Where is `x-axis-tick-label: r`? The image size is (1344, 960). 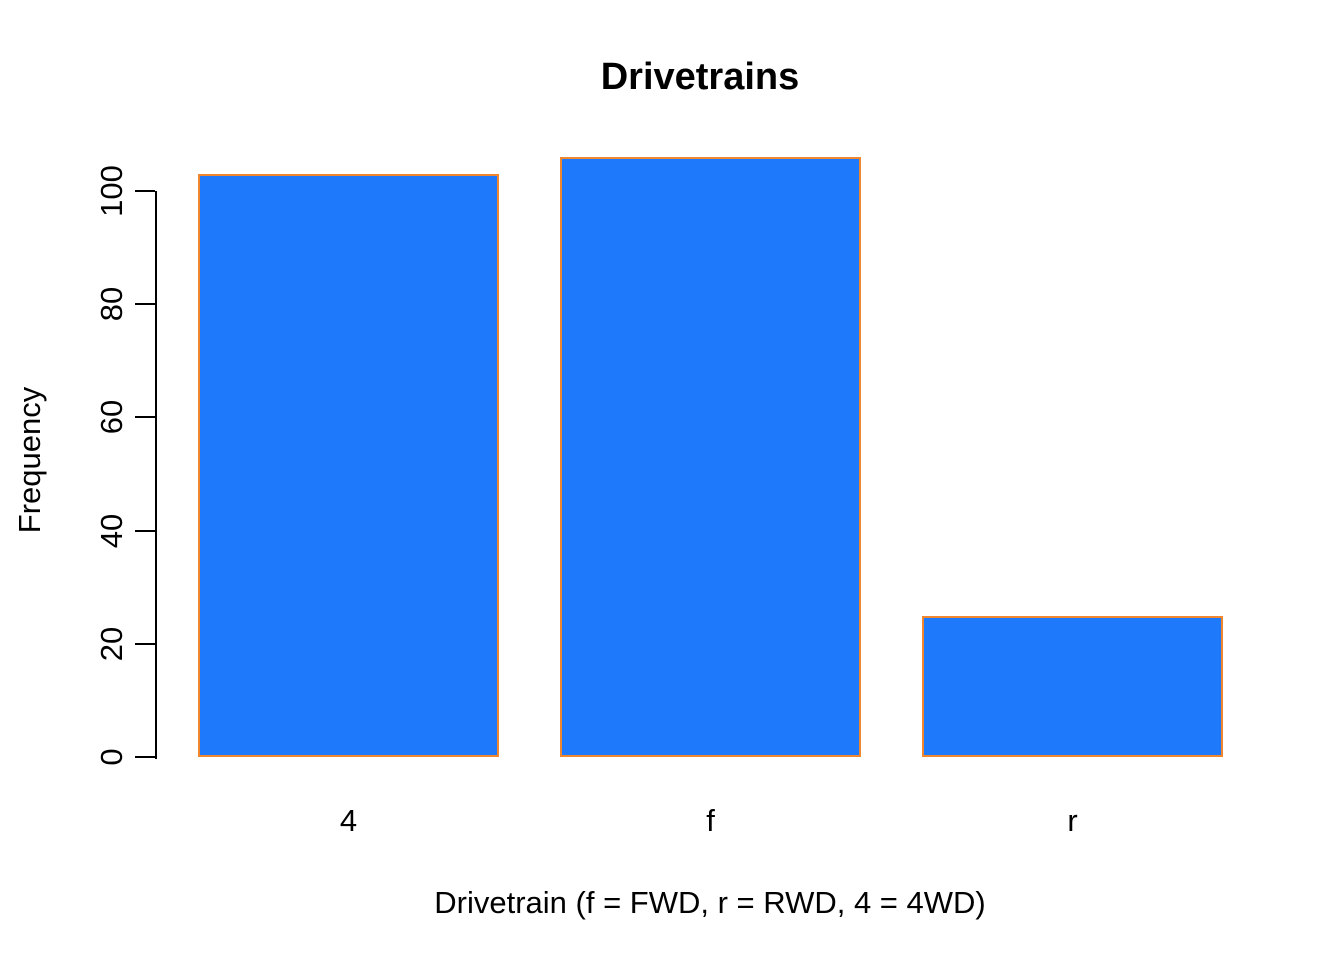 x-axis-tick-label: r is located at coordinates (1072, 820).